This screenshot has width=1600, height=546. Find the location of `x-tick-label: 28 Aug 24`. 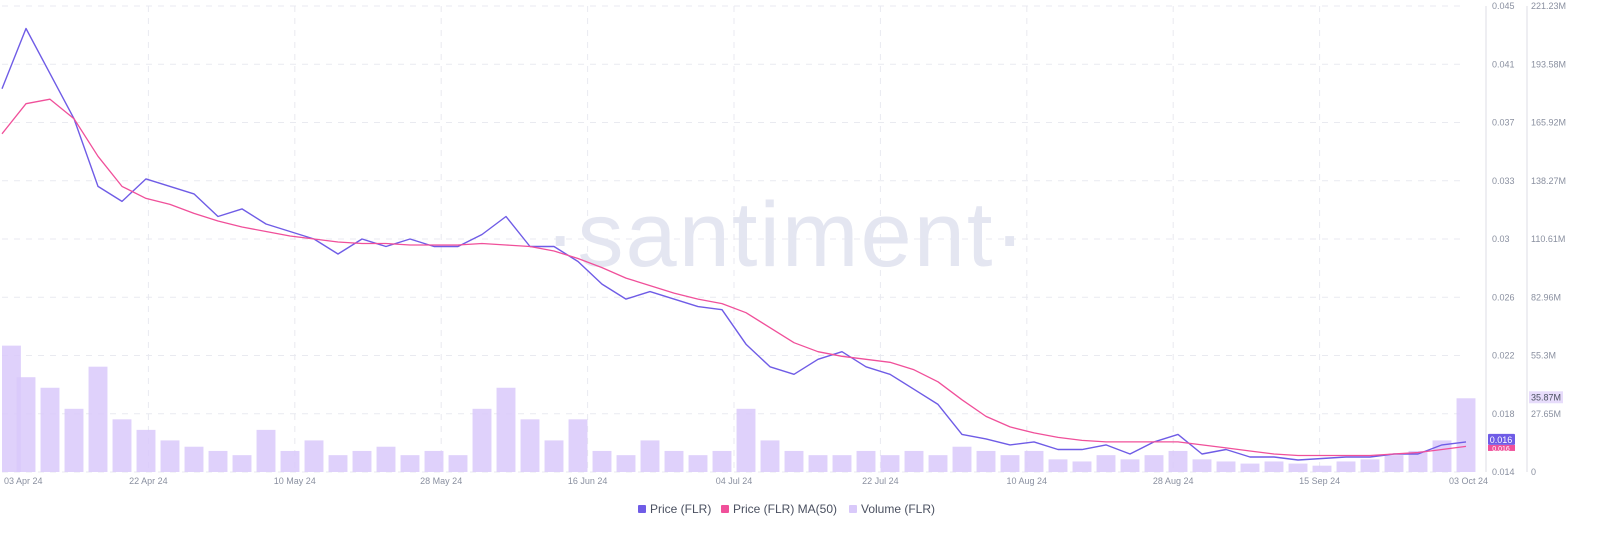

x-tick-label: 28 Aug 24 is located at coordinates (1173, 481).